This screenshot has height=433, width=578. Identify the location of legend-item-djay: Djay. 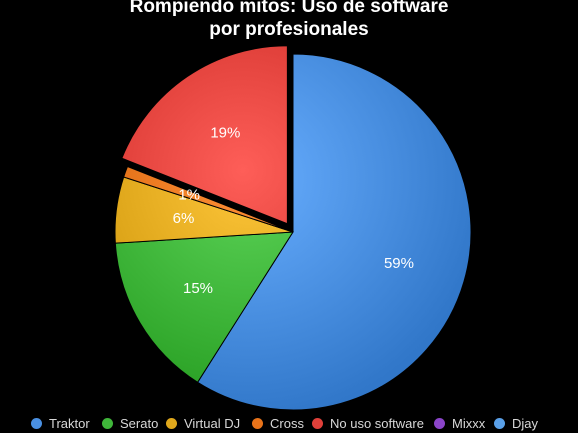
(516, 423).